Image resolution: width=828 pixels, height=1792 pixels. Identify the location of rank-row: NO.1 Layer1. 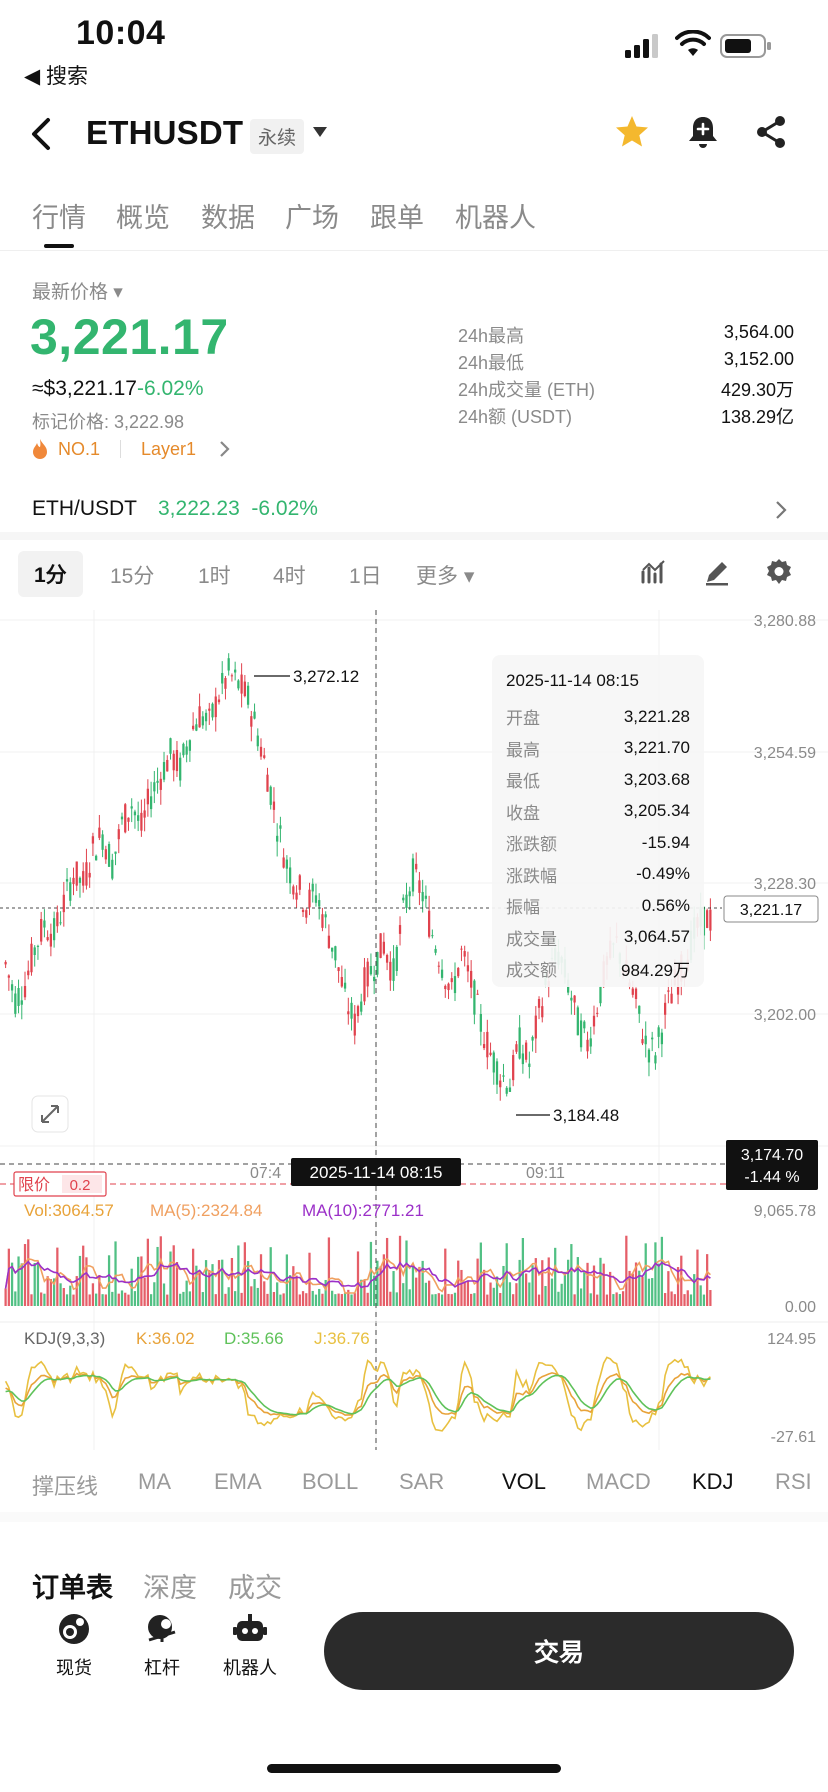
(131, 449).